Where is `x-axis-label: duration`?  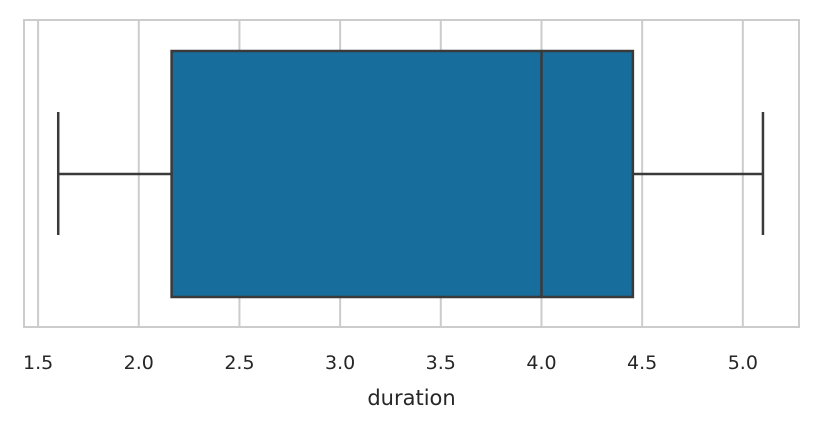 x-axis-label: duration is located at coordinates (411, 398).